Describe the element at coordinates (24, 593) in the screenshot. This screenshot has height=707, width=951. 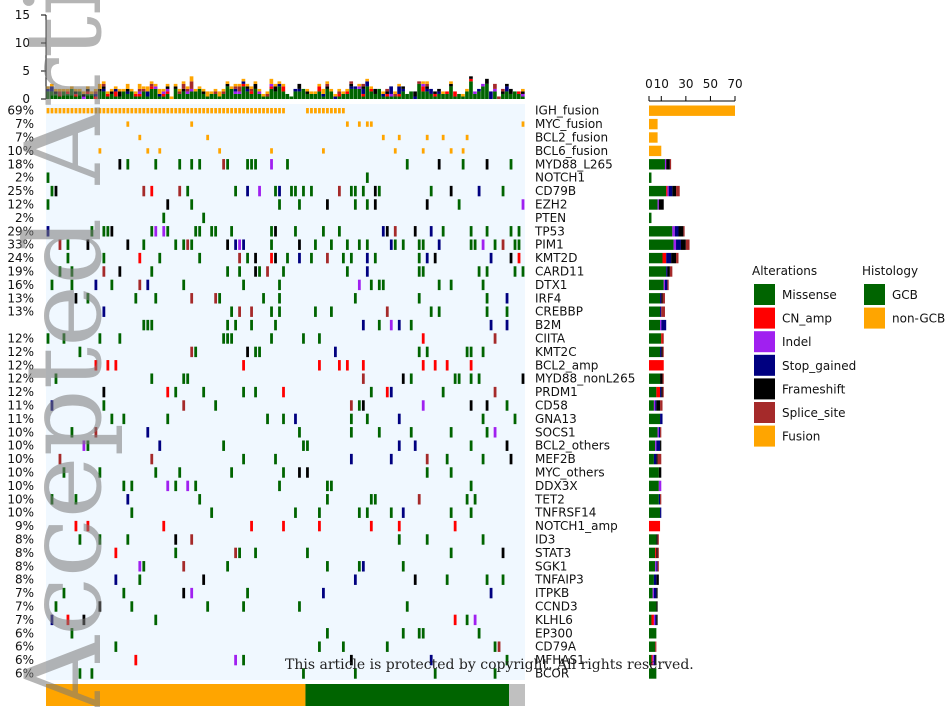
I see `percent-label: 7%` at that location.